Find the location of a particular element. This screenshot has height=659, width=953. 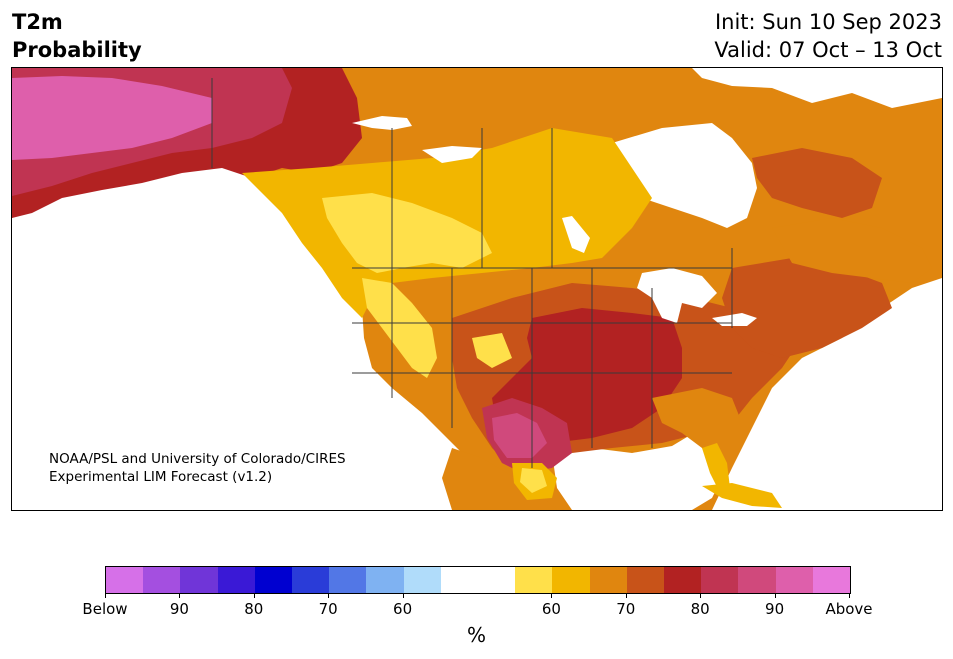

cuba-p65 is located at coordinates (742, 495).